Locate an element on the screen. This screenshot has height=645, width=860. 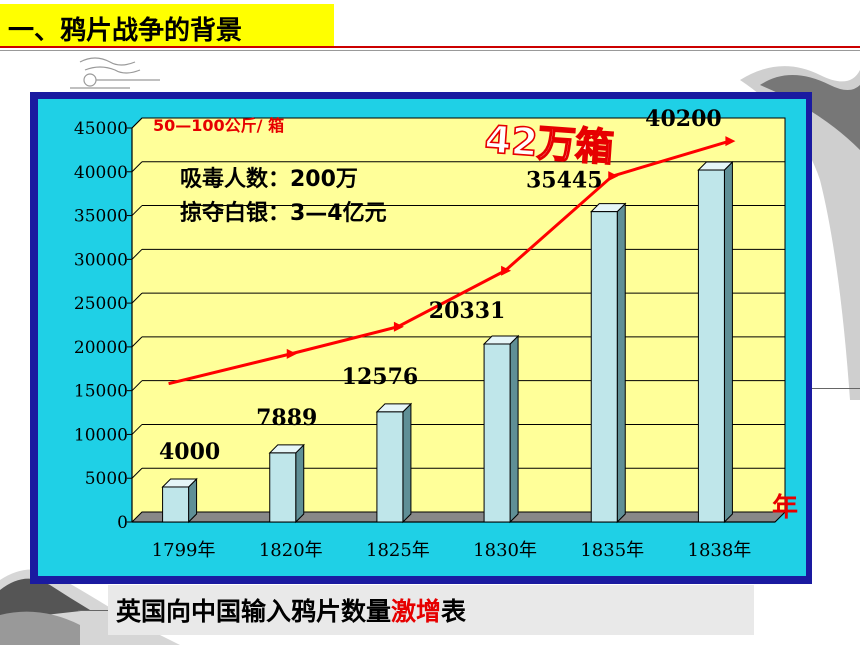
title-underline-red is located at coordinates (430, 47).